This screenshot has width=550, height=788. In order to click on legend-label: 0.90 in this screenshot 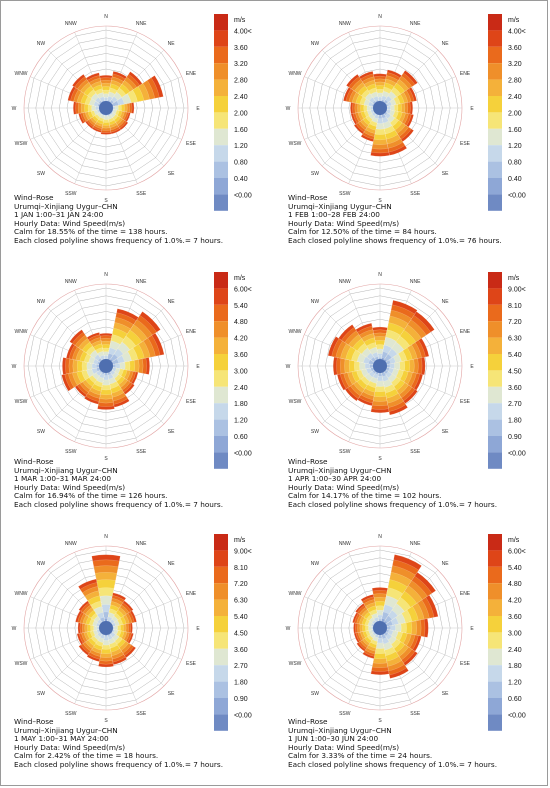, I will do `click(515, 437)`.